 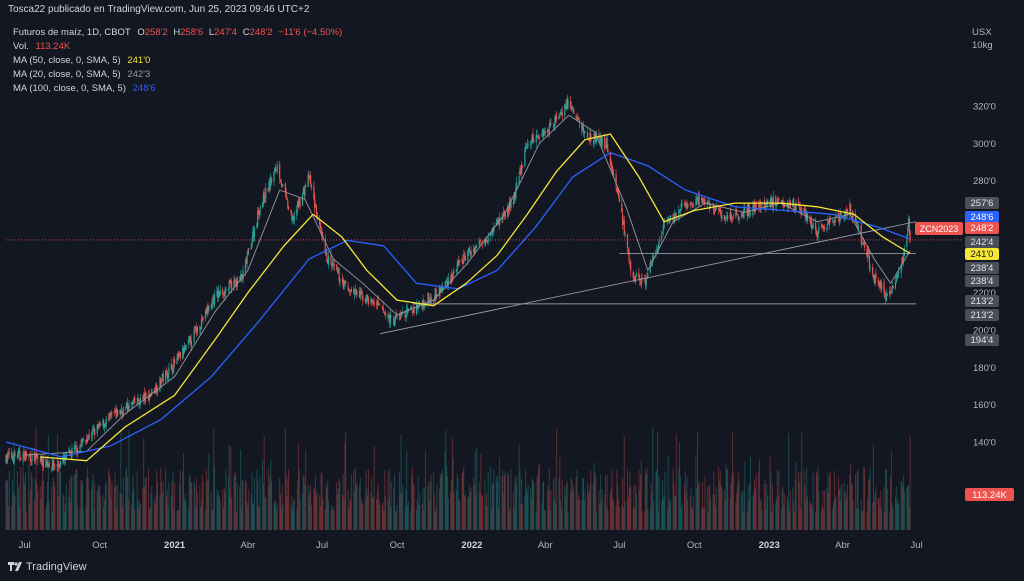 What do you see at coordinates (69, 88) in the screenshot?
I see `ma100-label: MA (100, close, 0, SMA, 5)` at bounding box center [69, 88].